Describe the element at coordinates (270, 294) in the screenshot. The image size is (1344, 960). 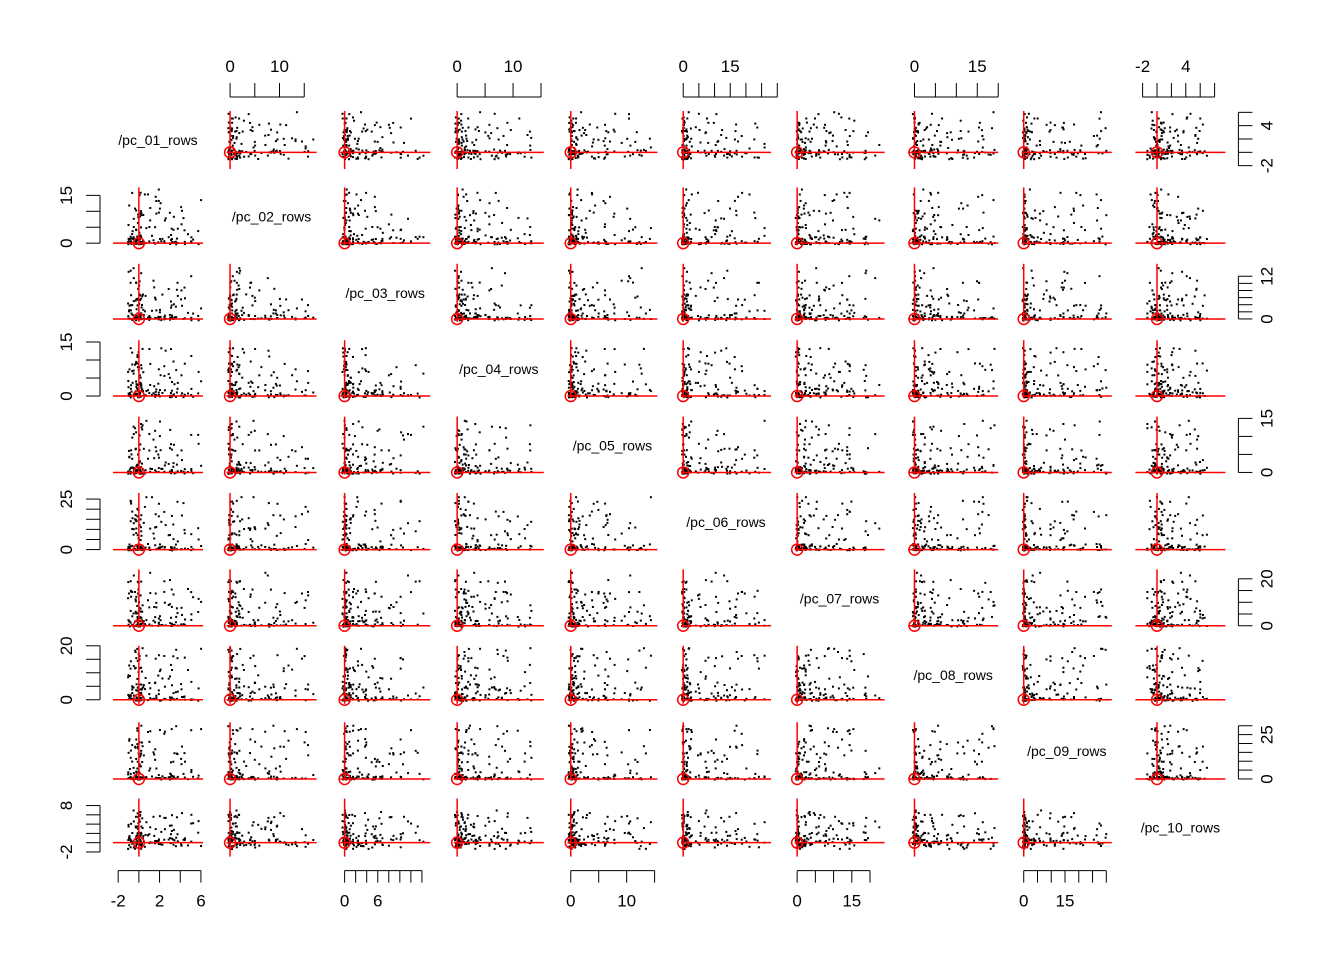
I see `panel-r2-c1` at that location.